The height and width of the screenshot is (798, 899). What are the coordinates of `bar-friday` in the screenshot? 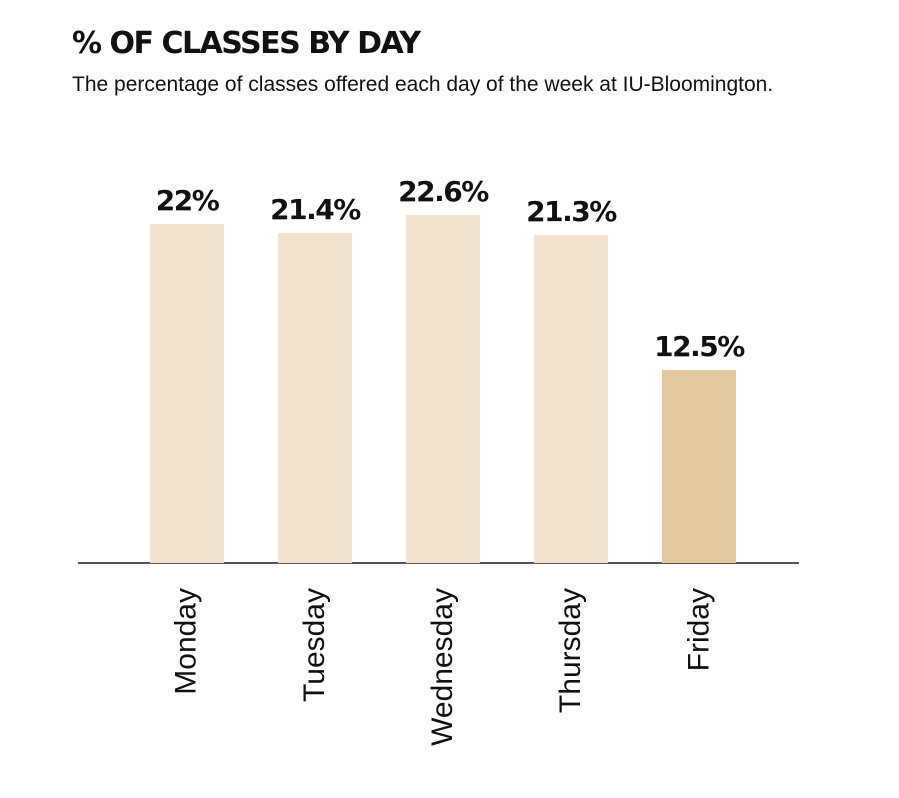 It's located at (699, 466).